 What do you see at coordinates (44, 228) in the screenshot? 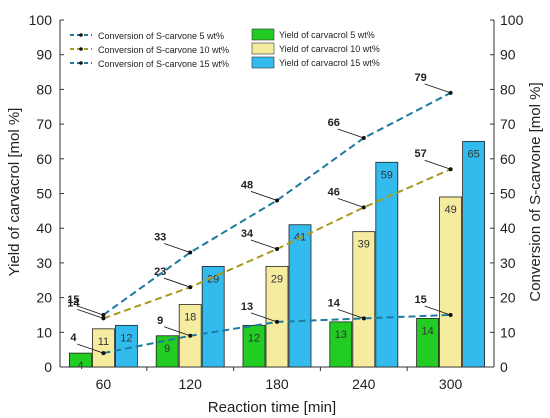
I see `y-tick-label-left: 40` at bounding box center [44, 228].